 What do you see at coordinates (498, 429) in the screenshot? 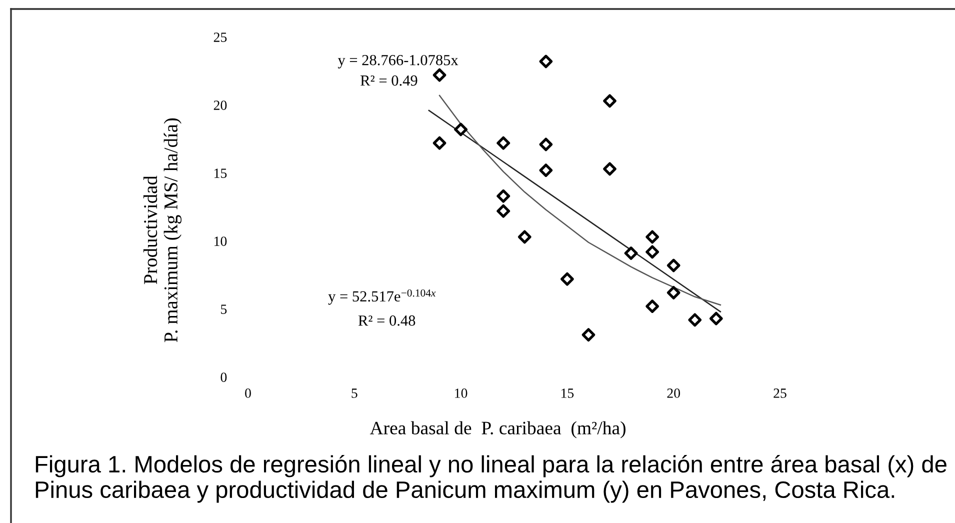
I see `x-axis-title: Area basal de P. caribaea (m²/ha)` at bounding box center [498, 429].